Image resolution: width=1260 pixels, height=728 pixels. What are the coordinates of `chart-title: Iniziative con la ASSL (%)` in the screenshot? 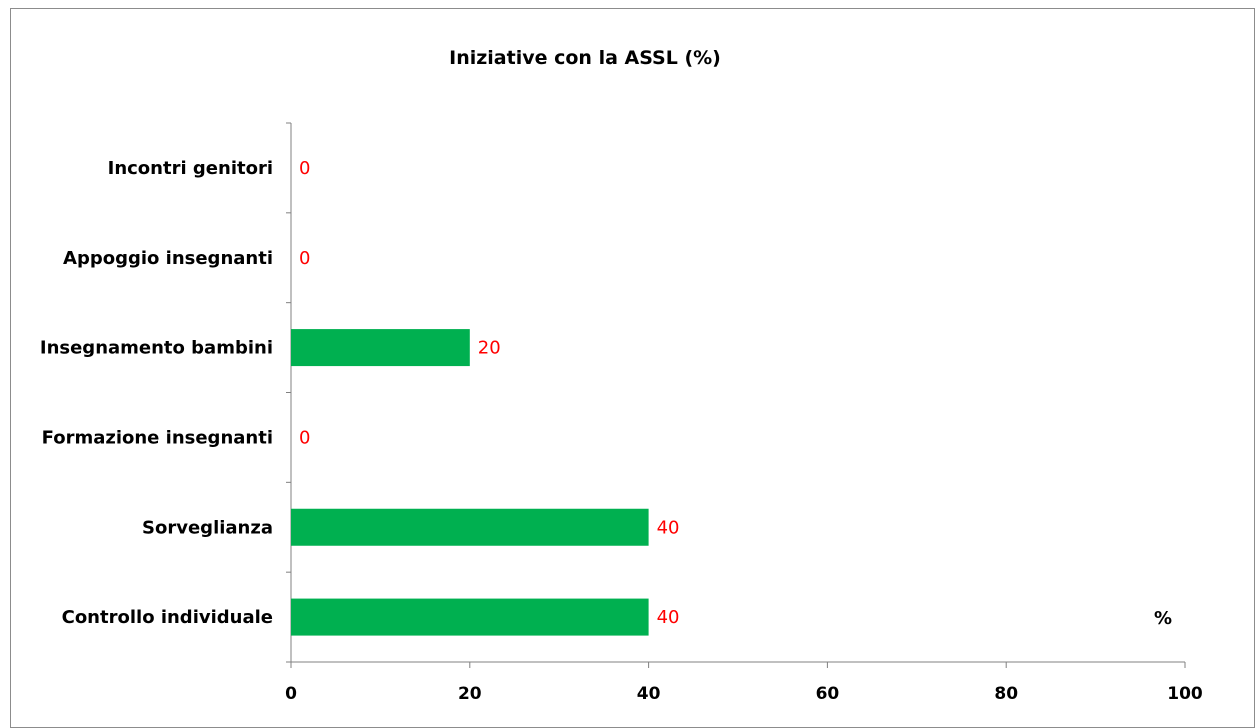 It's located at (585, 58).